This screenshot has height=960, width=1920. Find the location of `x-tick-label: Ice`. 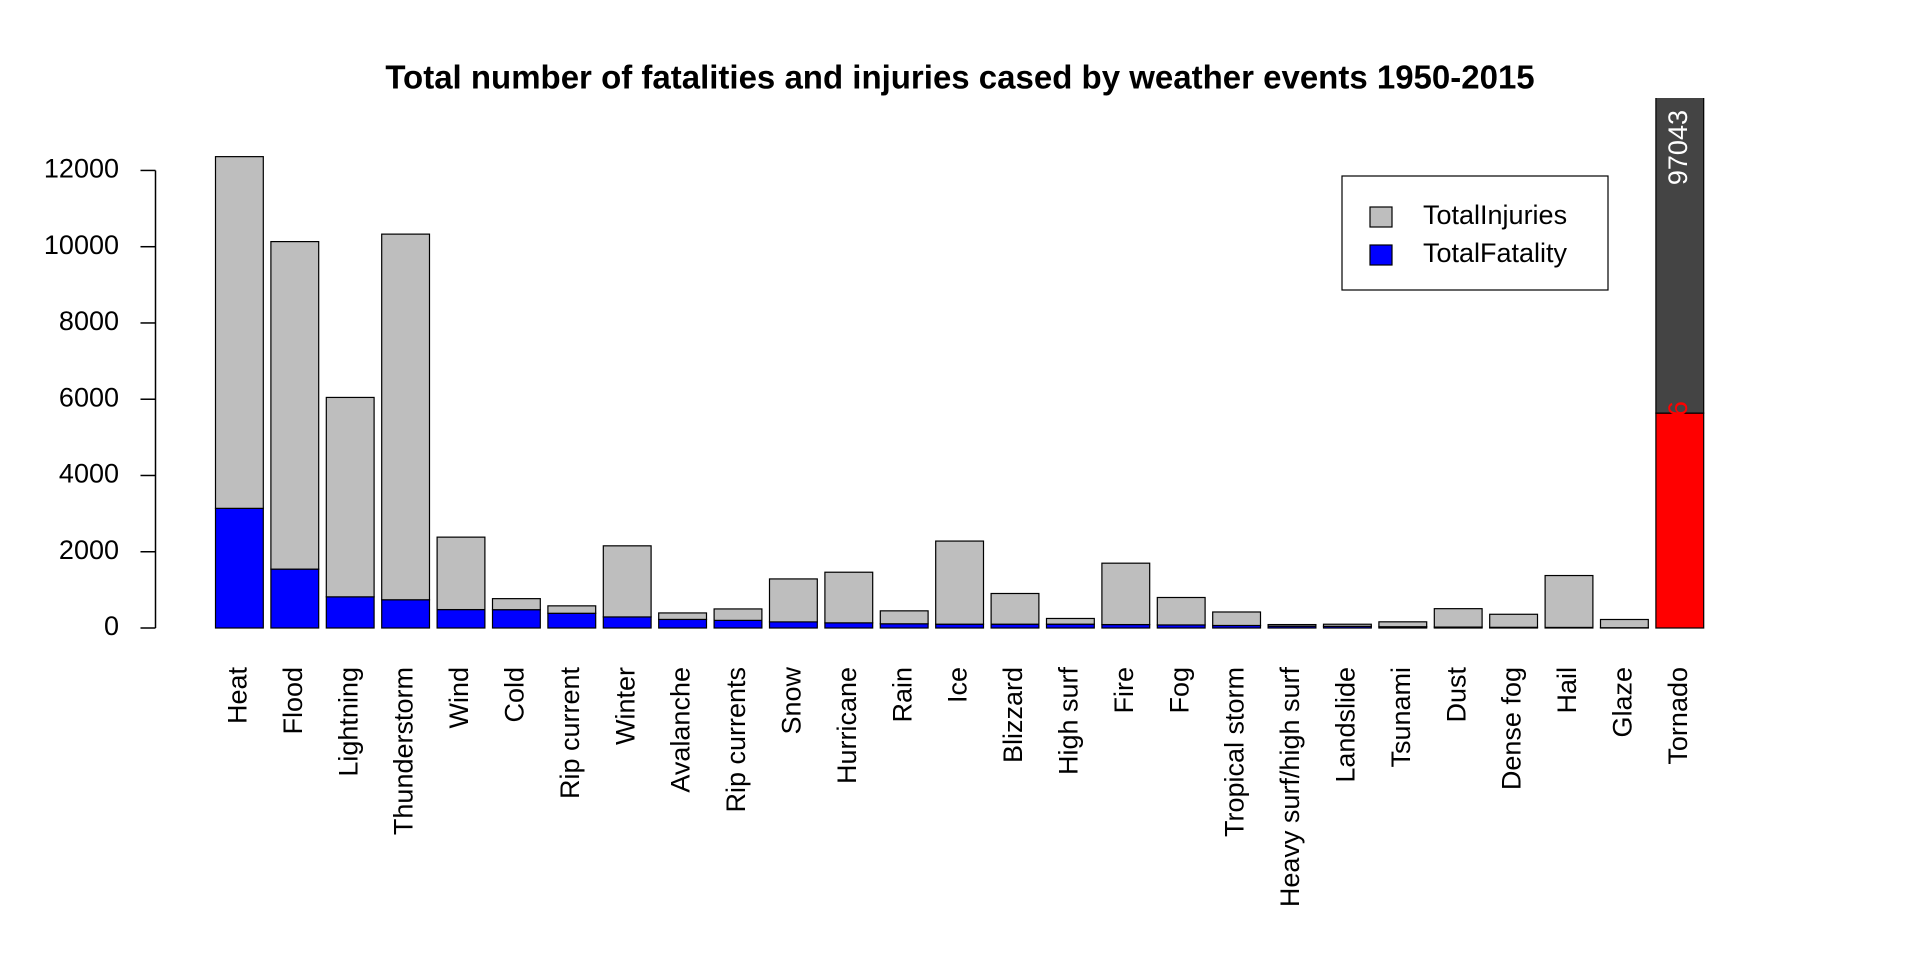

x-tick-label: Ice is located at coordinates (958, 685).